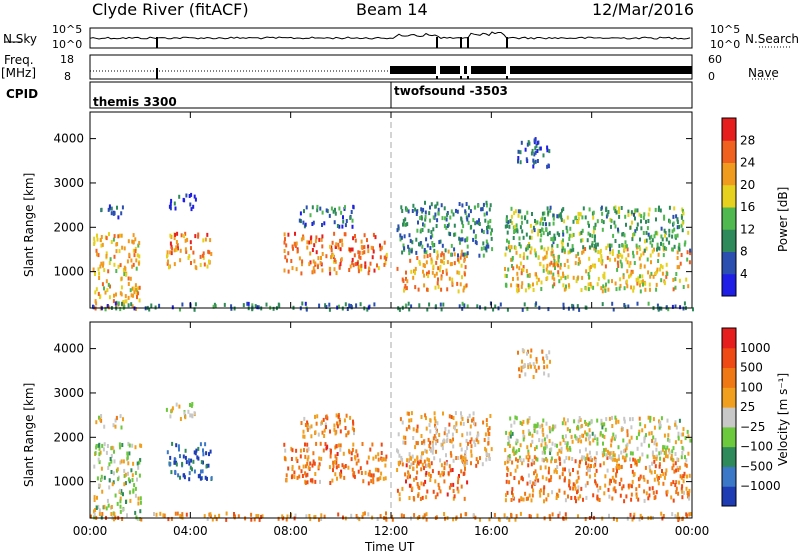 The image size is (800, 554). I want to click on x-tick-label: 08:00, so click(290, 531).